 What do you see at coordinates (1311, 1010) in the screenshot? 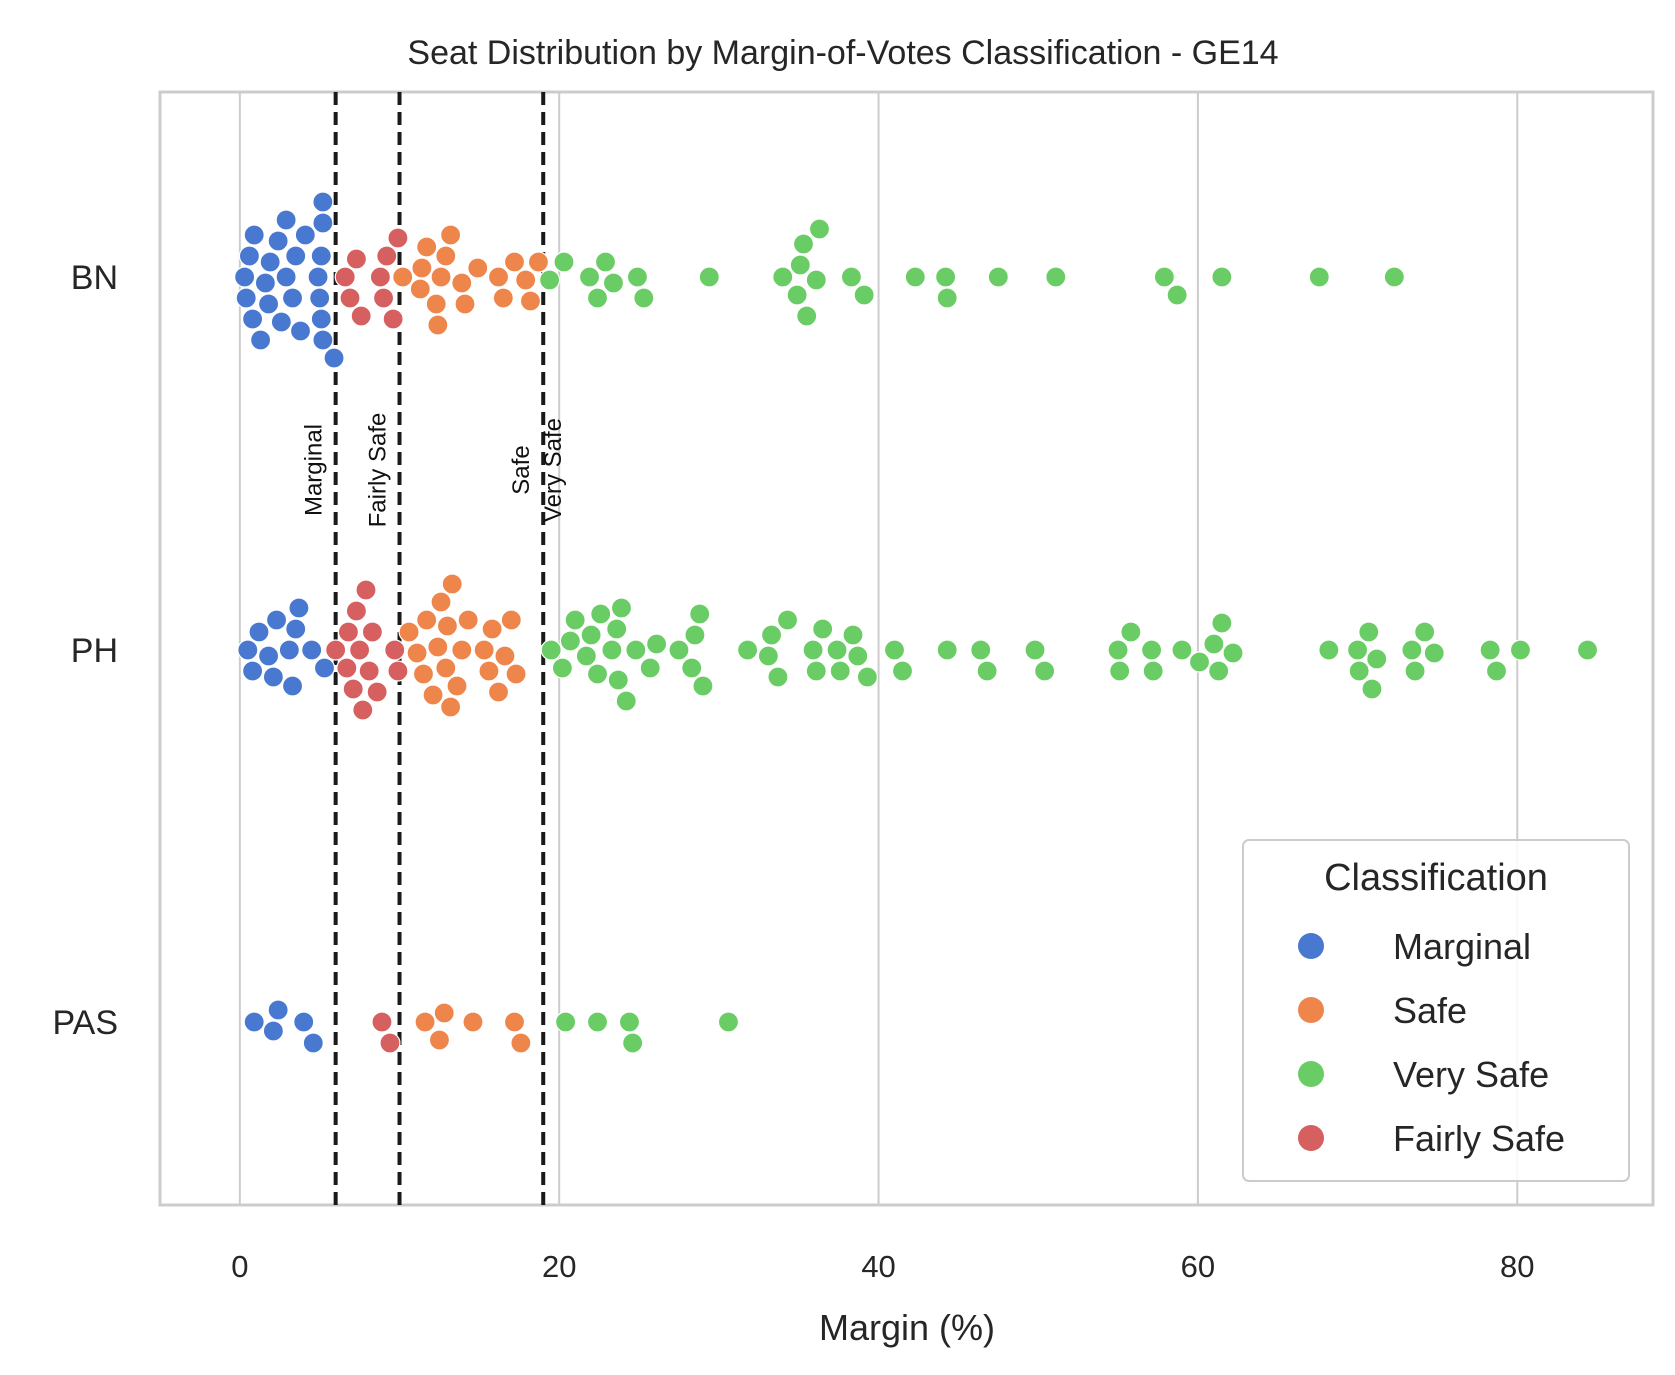
I see `legend-marker` at bounding box center [1311, 1010].